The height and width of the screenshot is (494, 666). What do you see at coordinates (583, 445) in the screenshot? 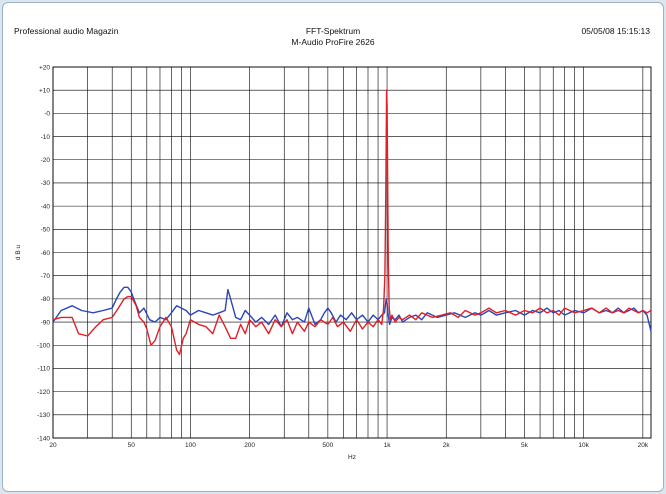
I see `x-tick-label: 10k` at bounding box center [583, 445].